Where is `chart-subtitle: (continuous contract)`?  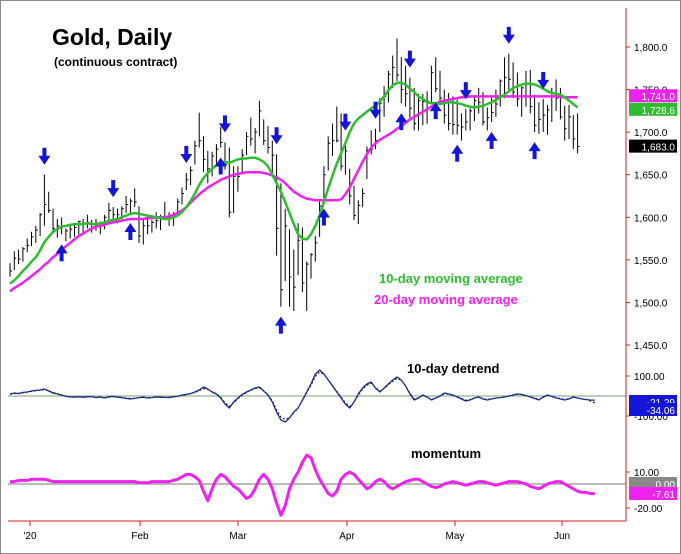
chart-subtitle: (continuous contract) is located at coordinates (115, 62).